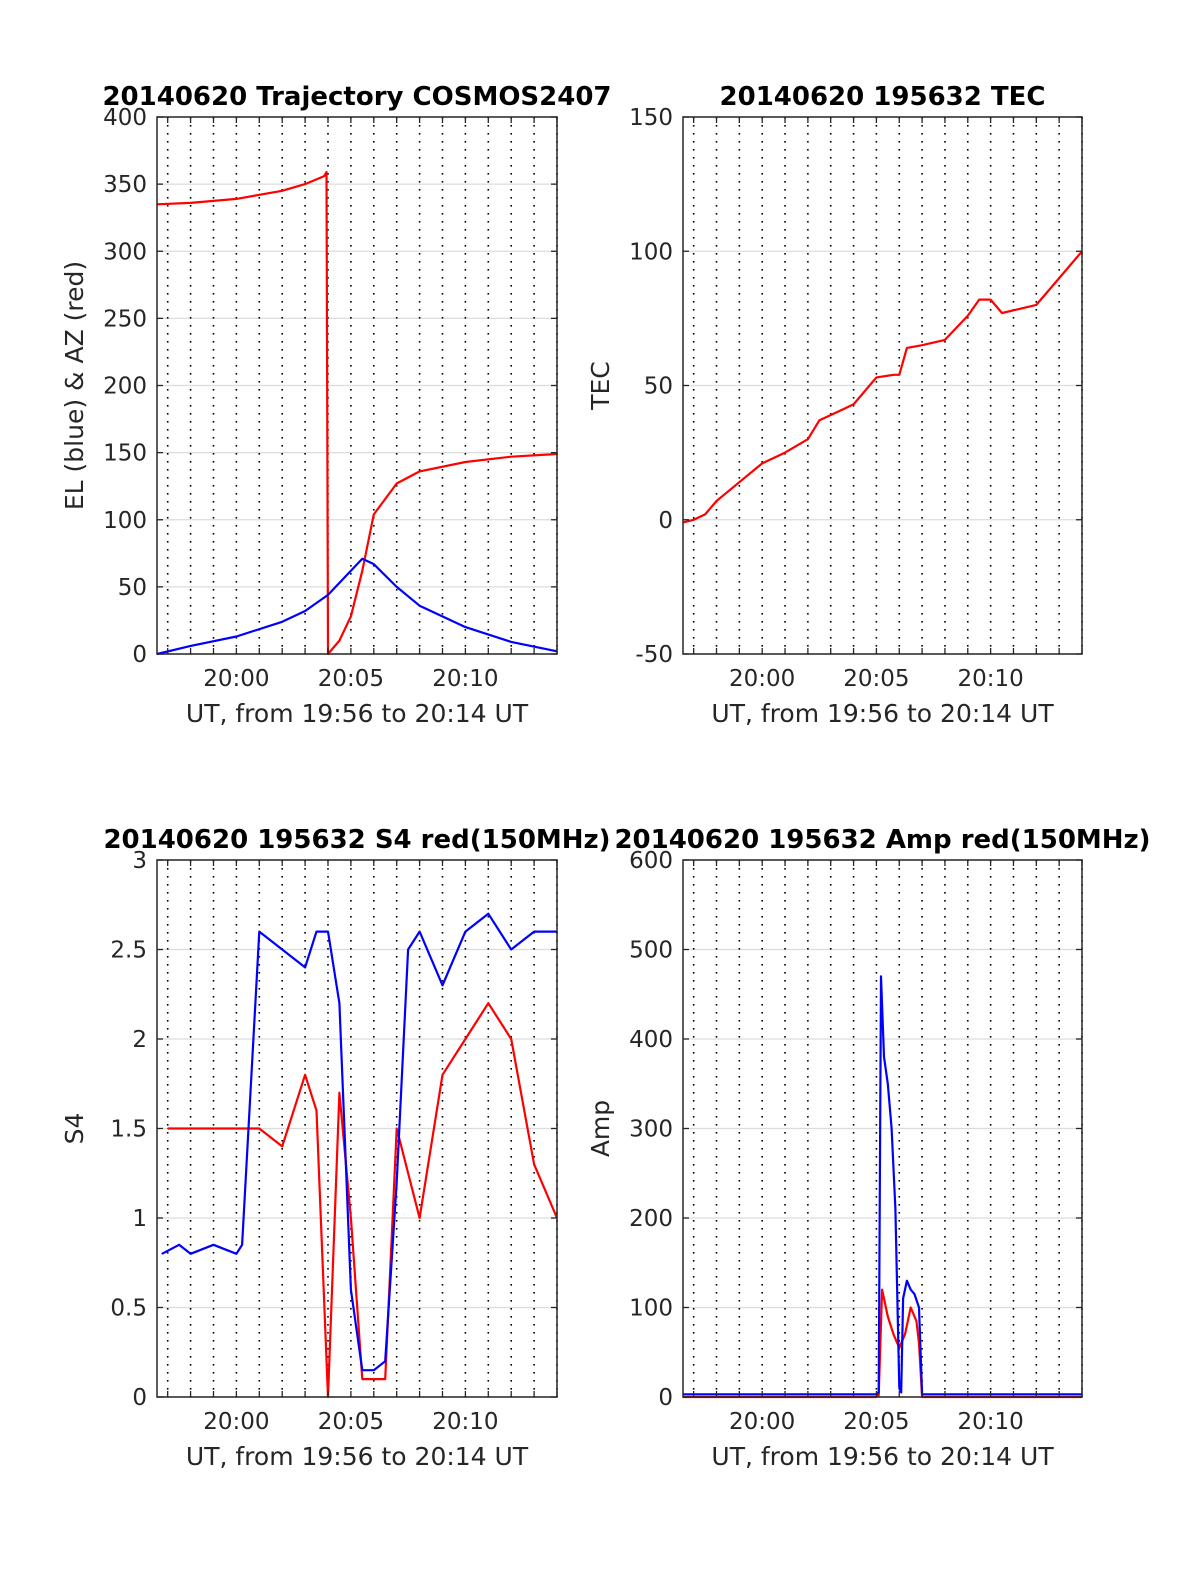  Describe the element at coordinates (882, 387) in the screenshot. I see `series-red-line` at that location.